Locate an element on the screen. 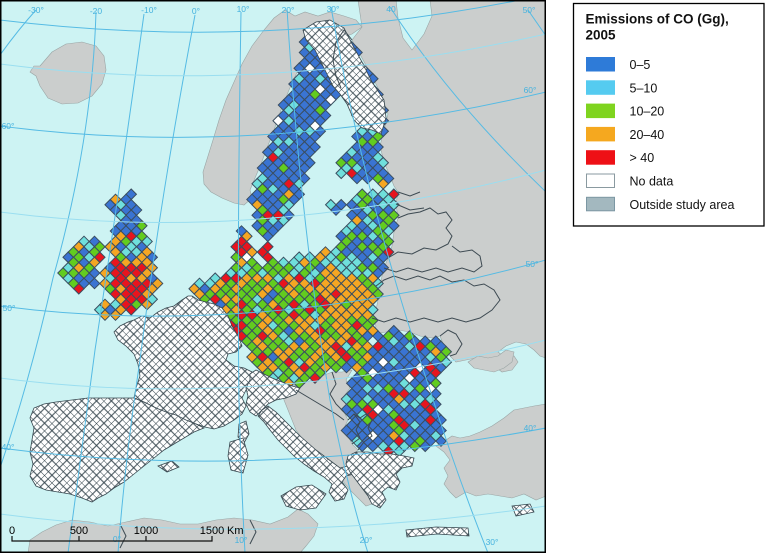 The height and width of the screenshot is (558, 768). svg-text: 40 is located at coordinates (391, 9).